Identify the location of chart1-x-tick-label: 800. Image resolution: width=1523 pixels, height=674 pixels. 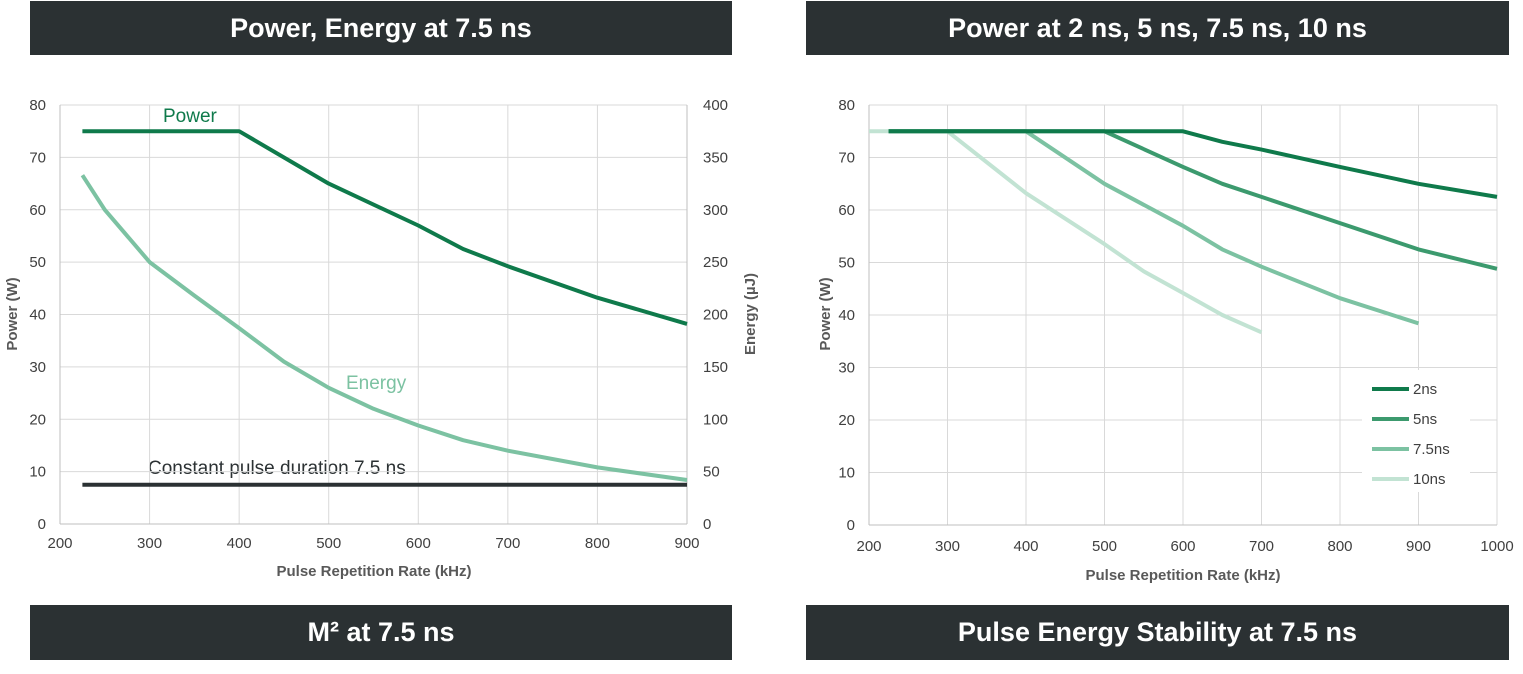
(597, 543).